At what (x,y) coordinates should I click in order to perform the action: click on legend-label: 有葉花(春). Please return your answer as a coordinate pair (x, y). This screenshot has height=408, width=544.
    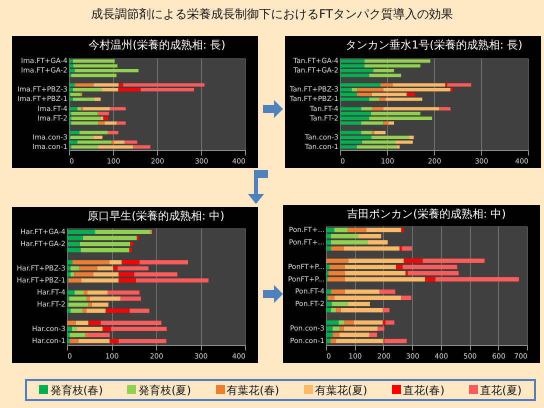
    Looking at the image, I should click on (253, 390).